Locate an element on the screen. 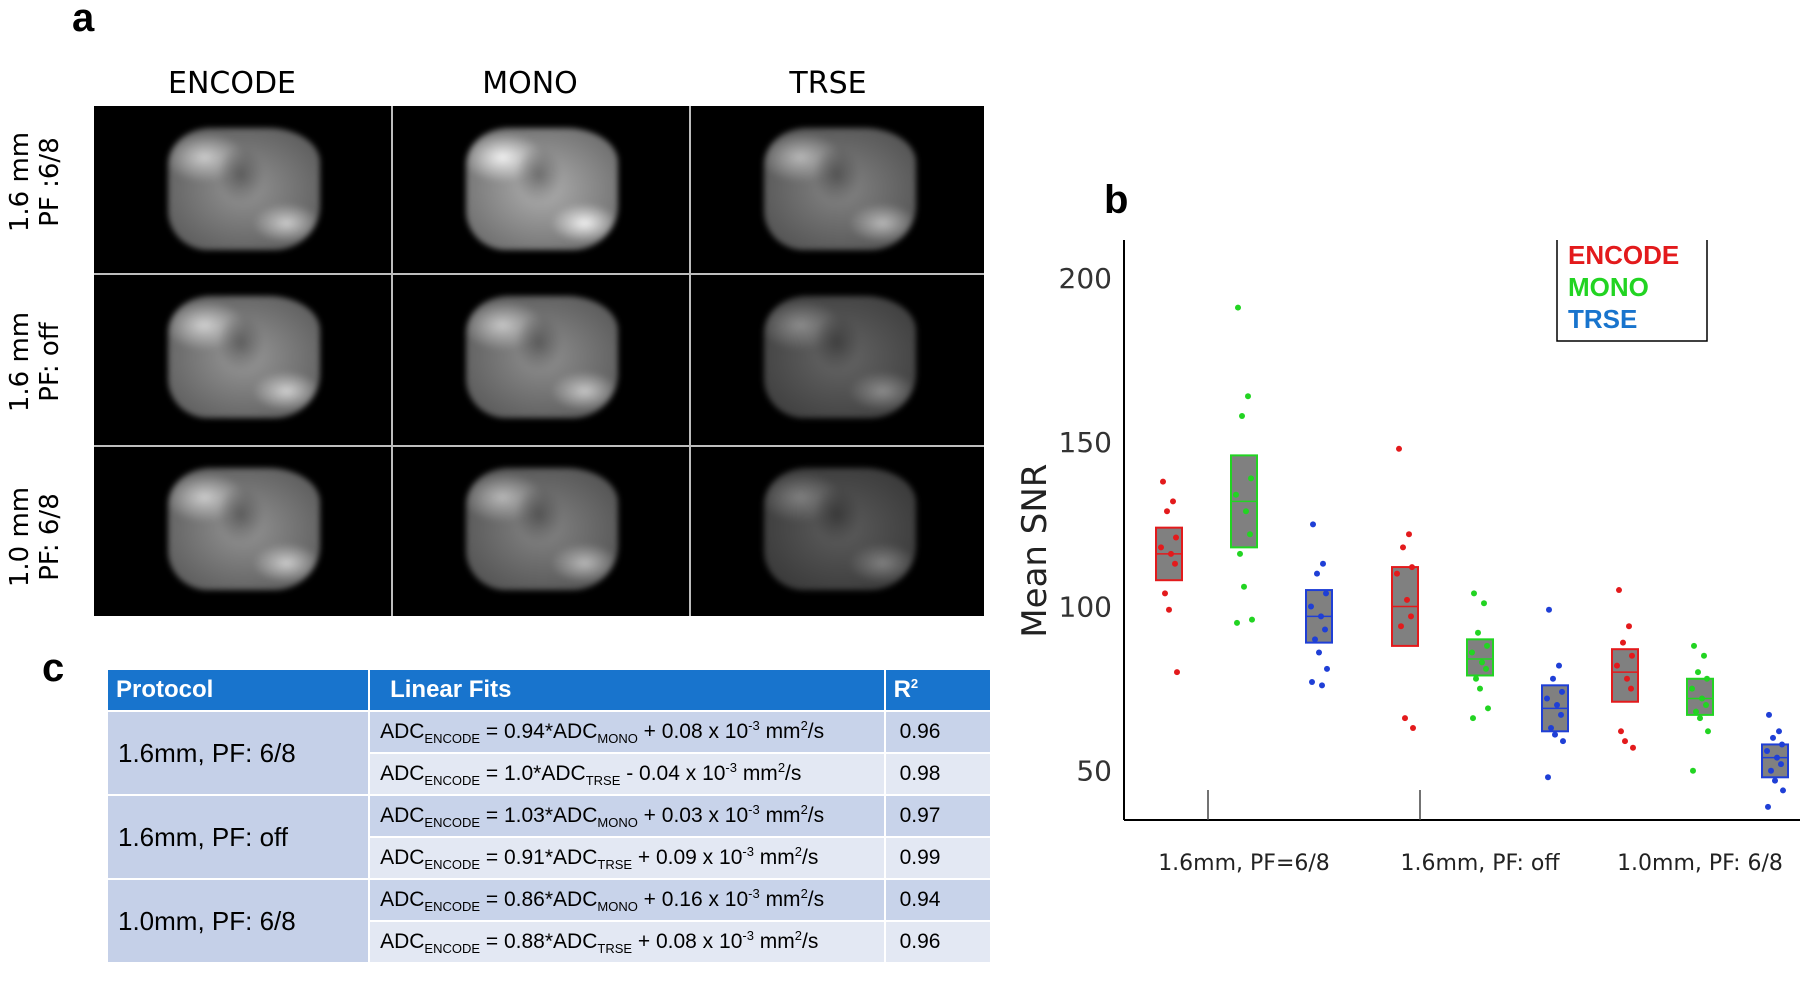 This screenshot has height=984, width=1802. grid-divider-vertical is located at coordinates (690, 361).